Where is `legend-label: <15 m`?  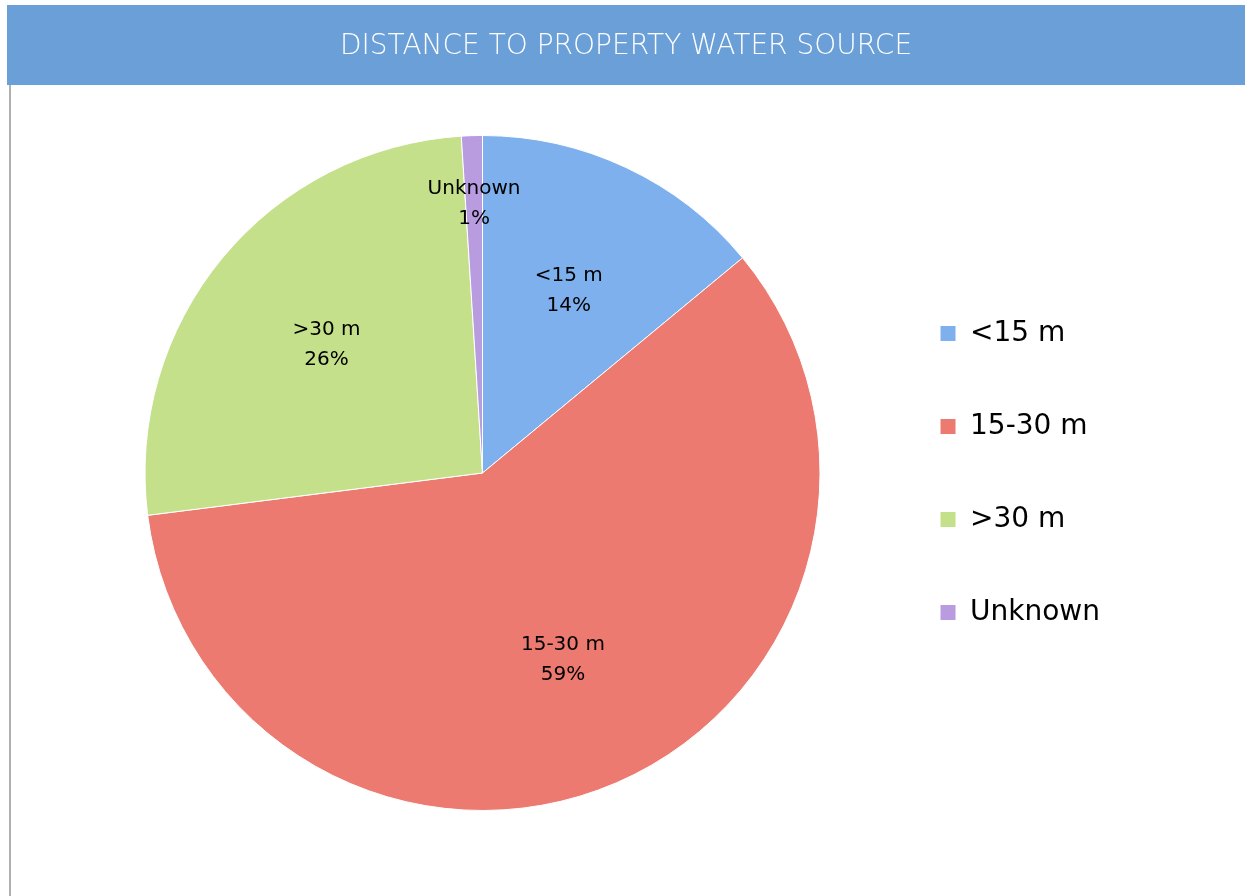
legend-label: <15 m is located at coordinates (1018, 331).